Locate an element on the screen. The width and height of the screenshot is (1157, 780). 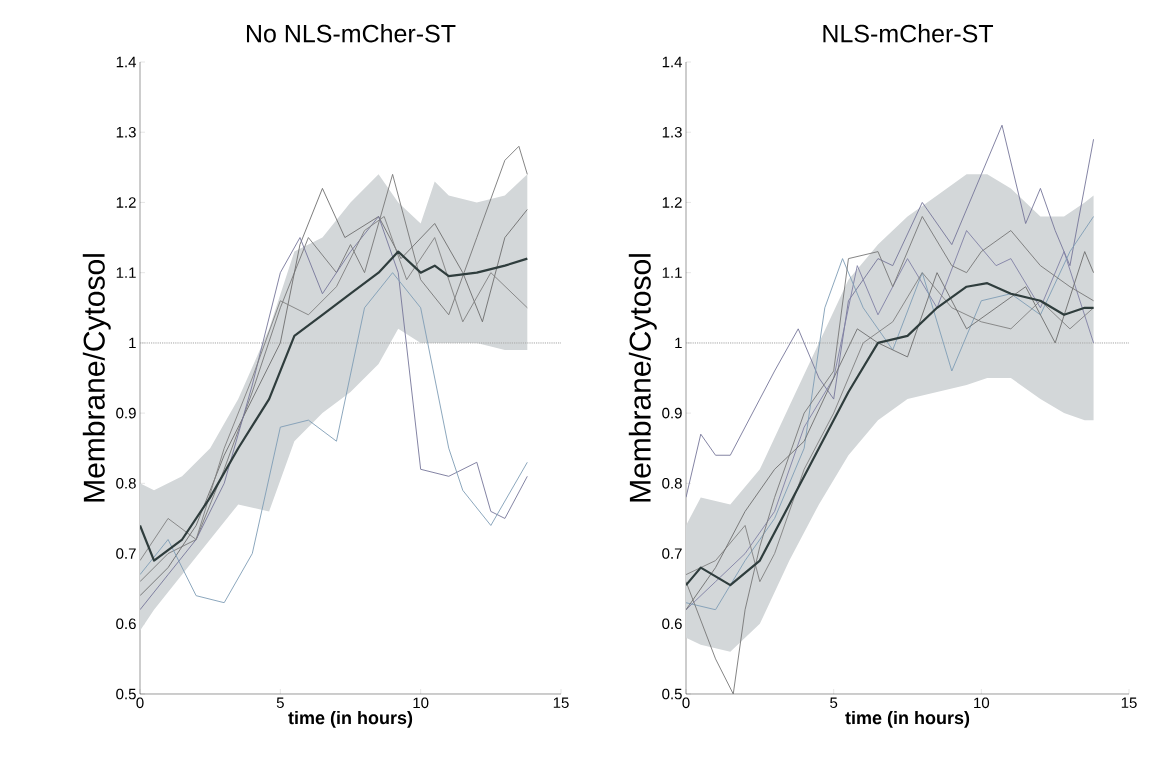
line-series is located at coordinates (334, 438).